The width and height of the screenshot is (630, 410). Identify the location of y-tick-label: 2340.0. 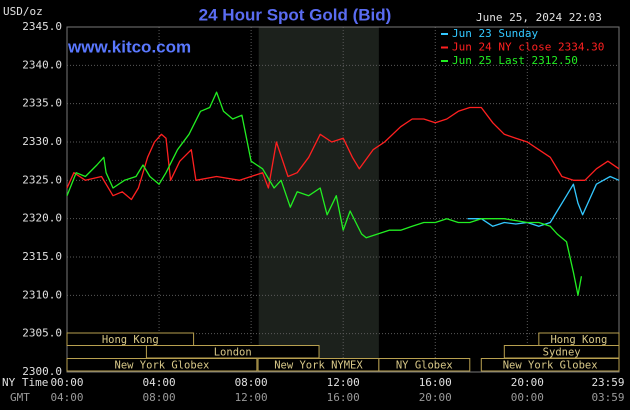
(42, 64).